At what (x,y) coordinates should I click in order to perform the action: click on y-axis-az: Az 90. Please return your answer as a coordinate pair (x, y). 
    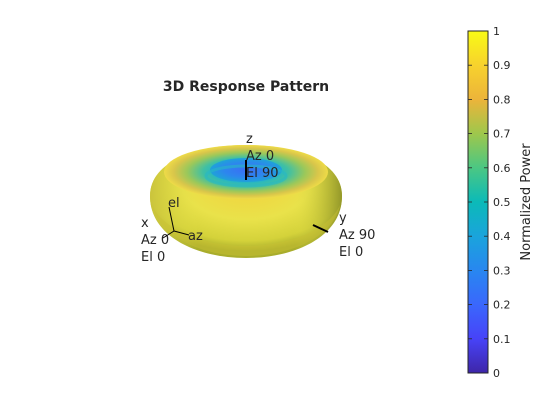
    Looking at the image, I should click on (357, 235).